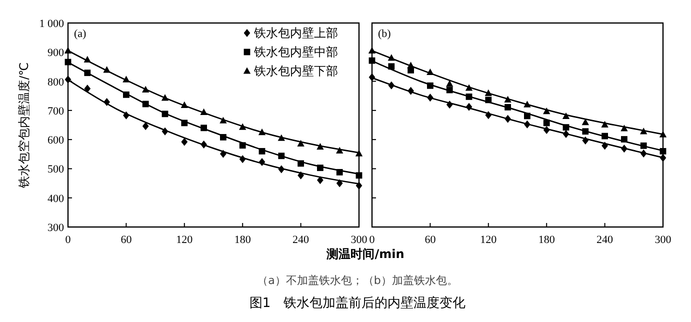 The width and height of the screenshot is (691, 322). Describe the element at coordinates (51, 24) in the screenshot. I see `y-tick-label: 1 000` at that location.